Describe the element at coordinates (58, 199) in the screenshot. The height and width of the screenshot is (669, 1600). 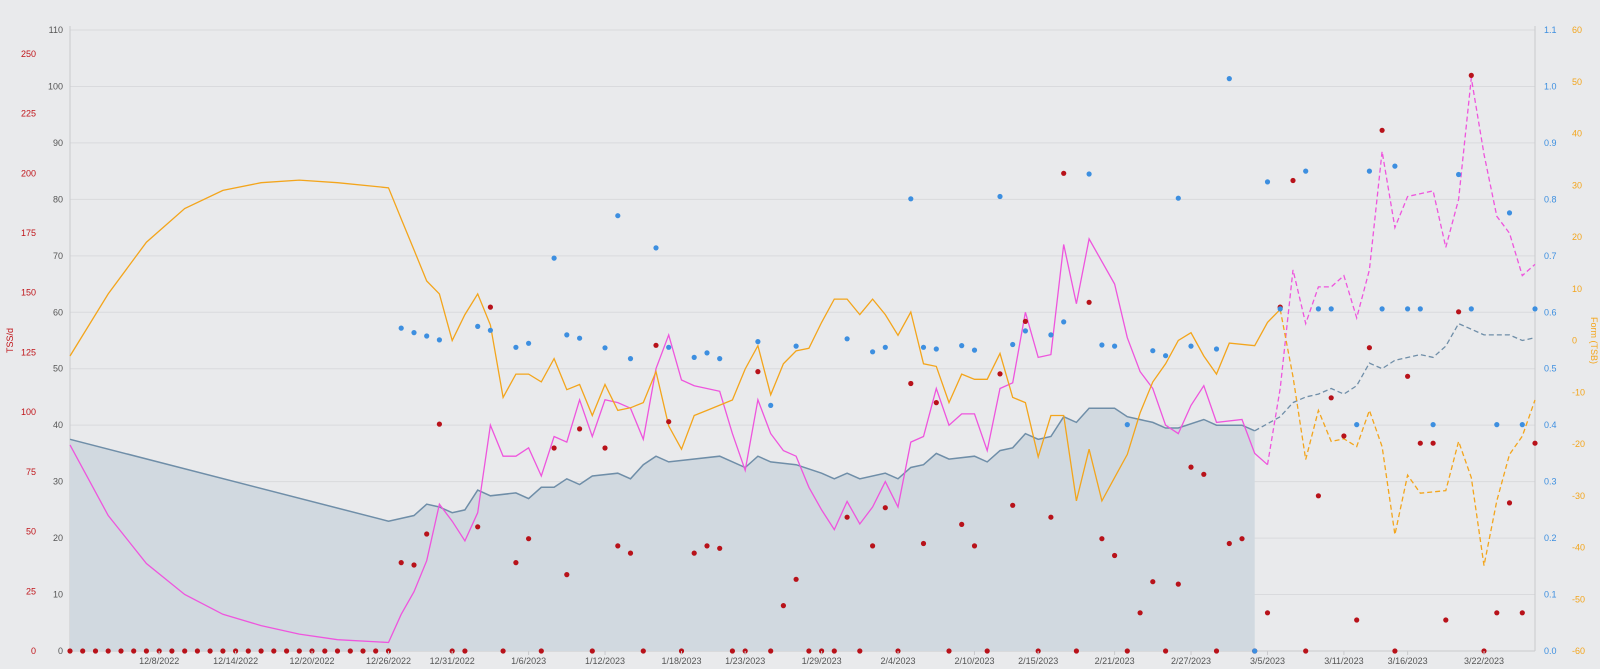
I see `fitness-tick-label: 80` at that location.